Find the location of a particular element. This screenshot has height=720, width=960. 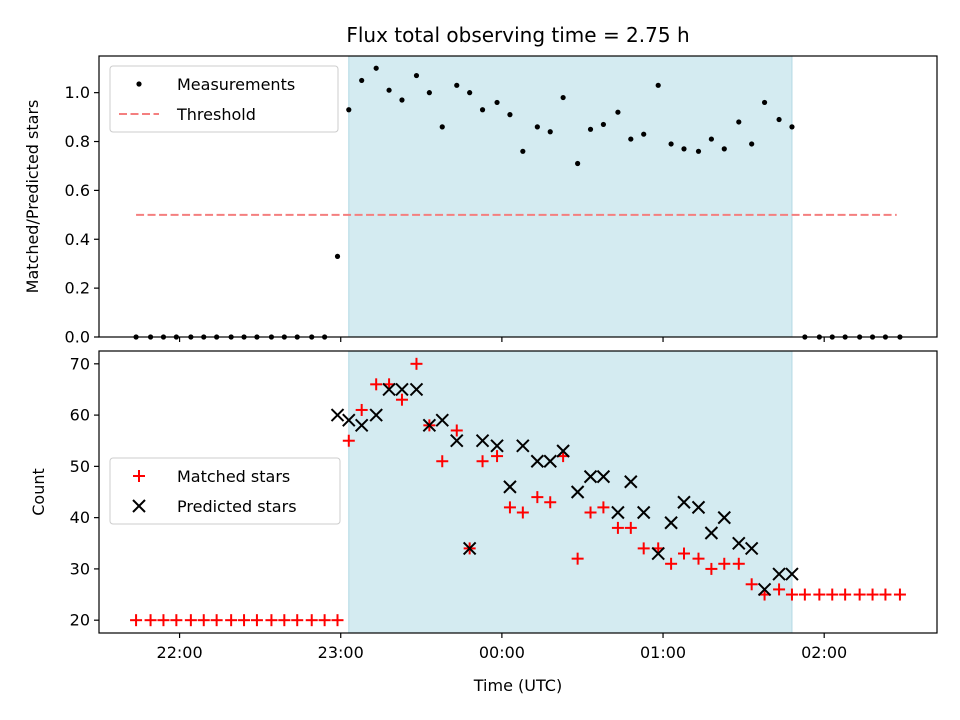

ratio-y-tick-label: 0.0 is located at coordinates (77, 337).